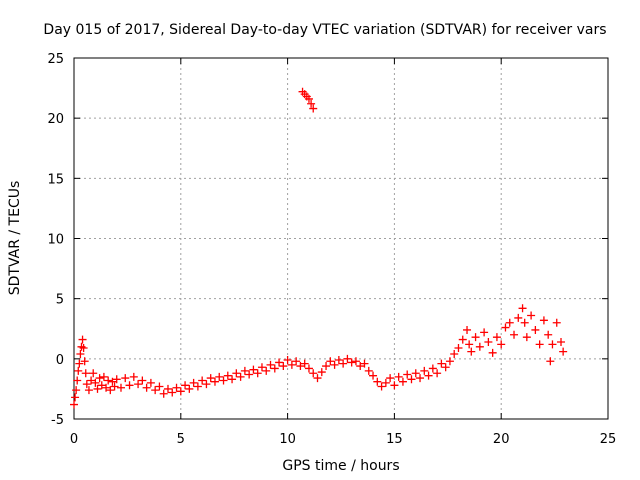 Image resolution: width=640 pixels, height=480 pixels. Describe the element at coordinates (57, 420) in the screenshot. I see `y-tick-label: -5` at that location.